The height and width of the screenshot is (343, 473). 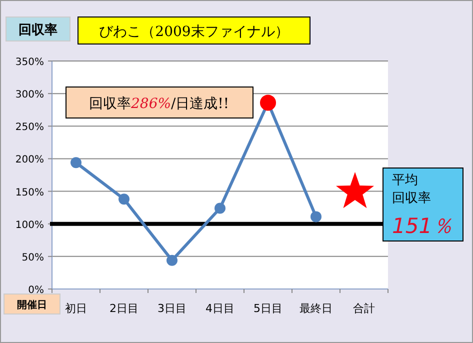 What do you see at coordinates (38, 30) in the screenshot?
I see `y-axis-title: 回収率` at bounding box center [38, 30].